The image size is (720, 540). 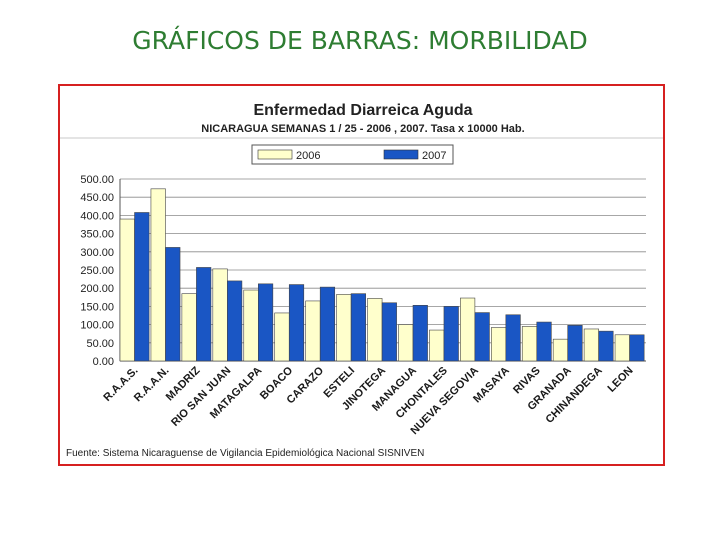 I want to click on y-tick-label: 500.00, so click(x=97, y=180).